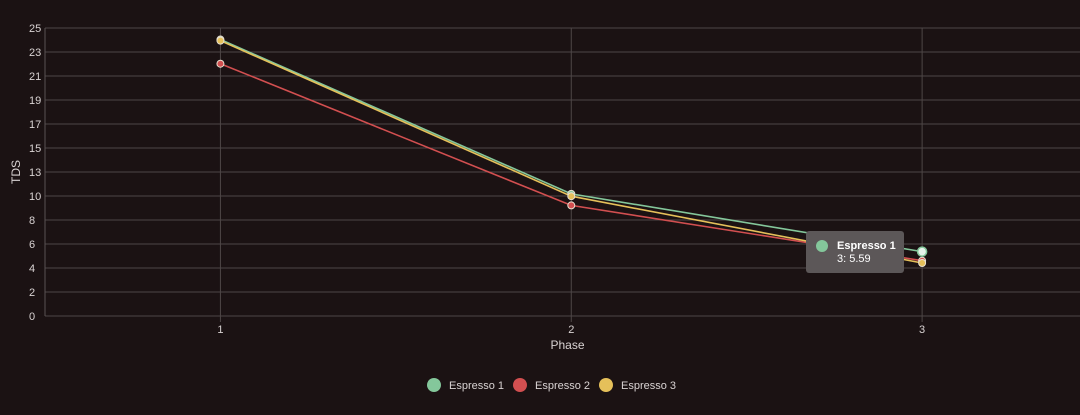 Image resolution: width=1080 pixels, height=415 pixels. I want to click on legend-label: Espresso 3, so click(648, 386).